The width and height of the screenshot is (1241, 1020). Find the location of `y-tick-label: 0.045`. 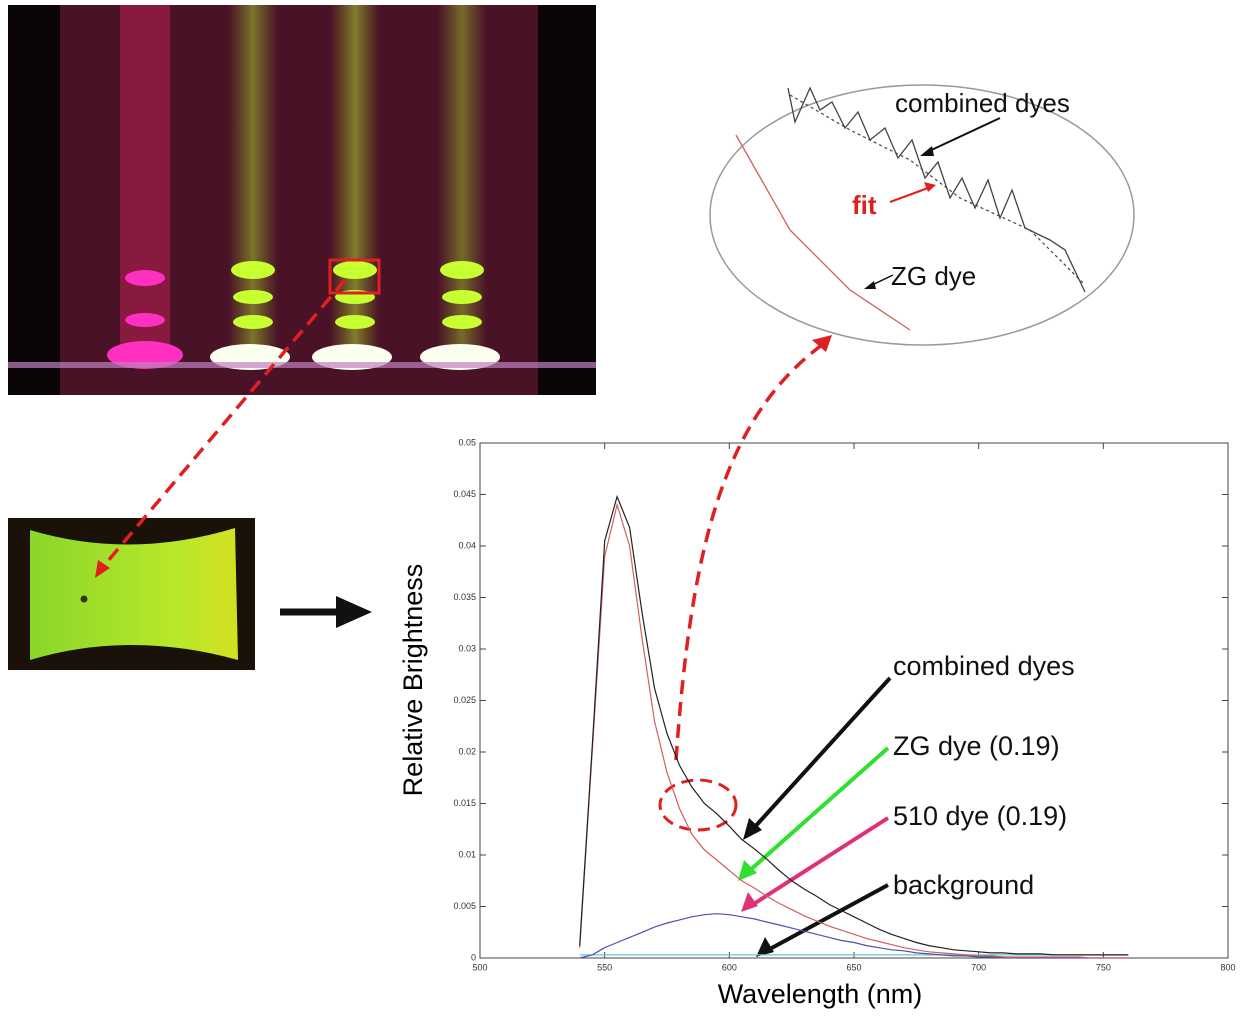

y-tick-label: 0.045 is located at coordinates (464, 494).